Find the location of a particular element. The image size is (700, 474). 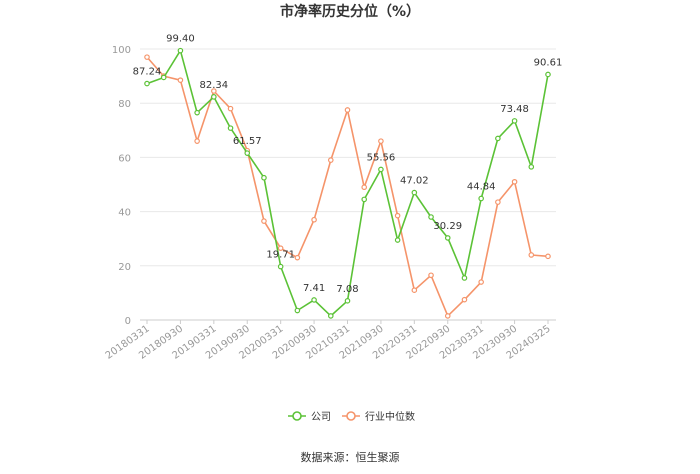

data-label: 90.61 is located at coordinates (548, 62).